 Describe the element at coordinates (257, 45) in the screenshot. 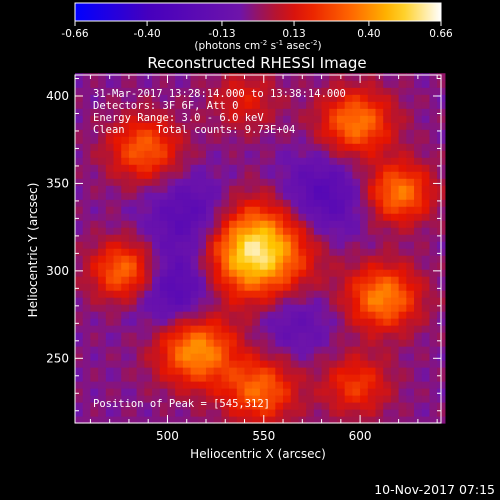

I see `colorbar-unit-label: (photons cm-2 s-1 asec-2)` at that location.